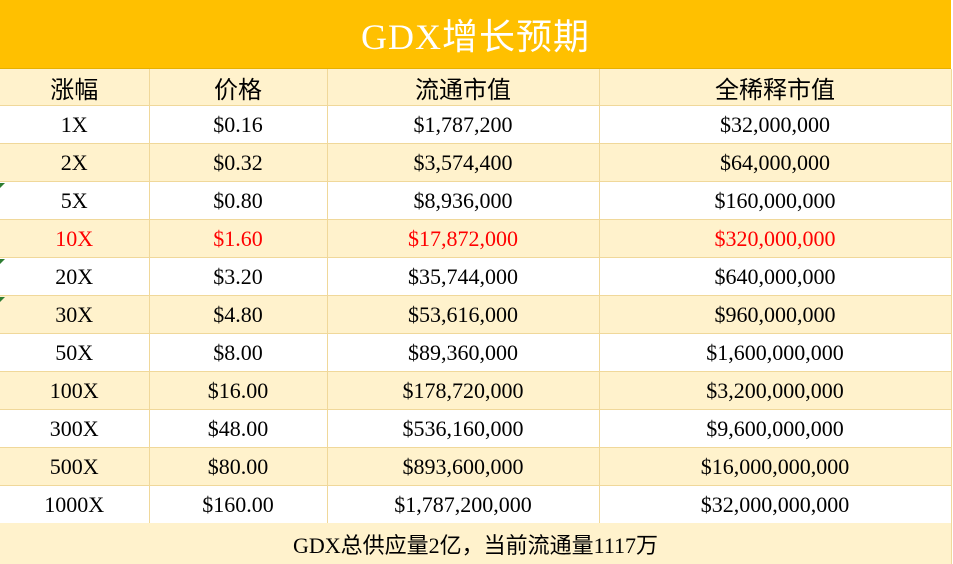  What do you see at coordinates (75, 390) in the screenshot?
I see `cell-growth: 100X` at bounding box center [75, 390].